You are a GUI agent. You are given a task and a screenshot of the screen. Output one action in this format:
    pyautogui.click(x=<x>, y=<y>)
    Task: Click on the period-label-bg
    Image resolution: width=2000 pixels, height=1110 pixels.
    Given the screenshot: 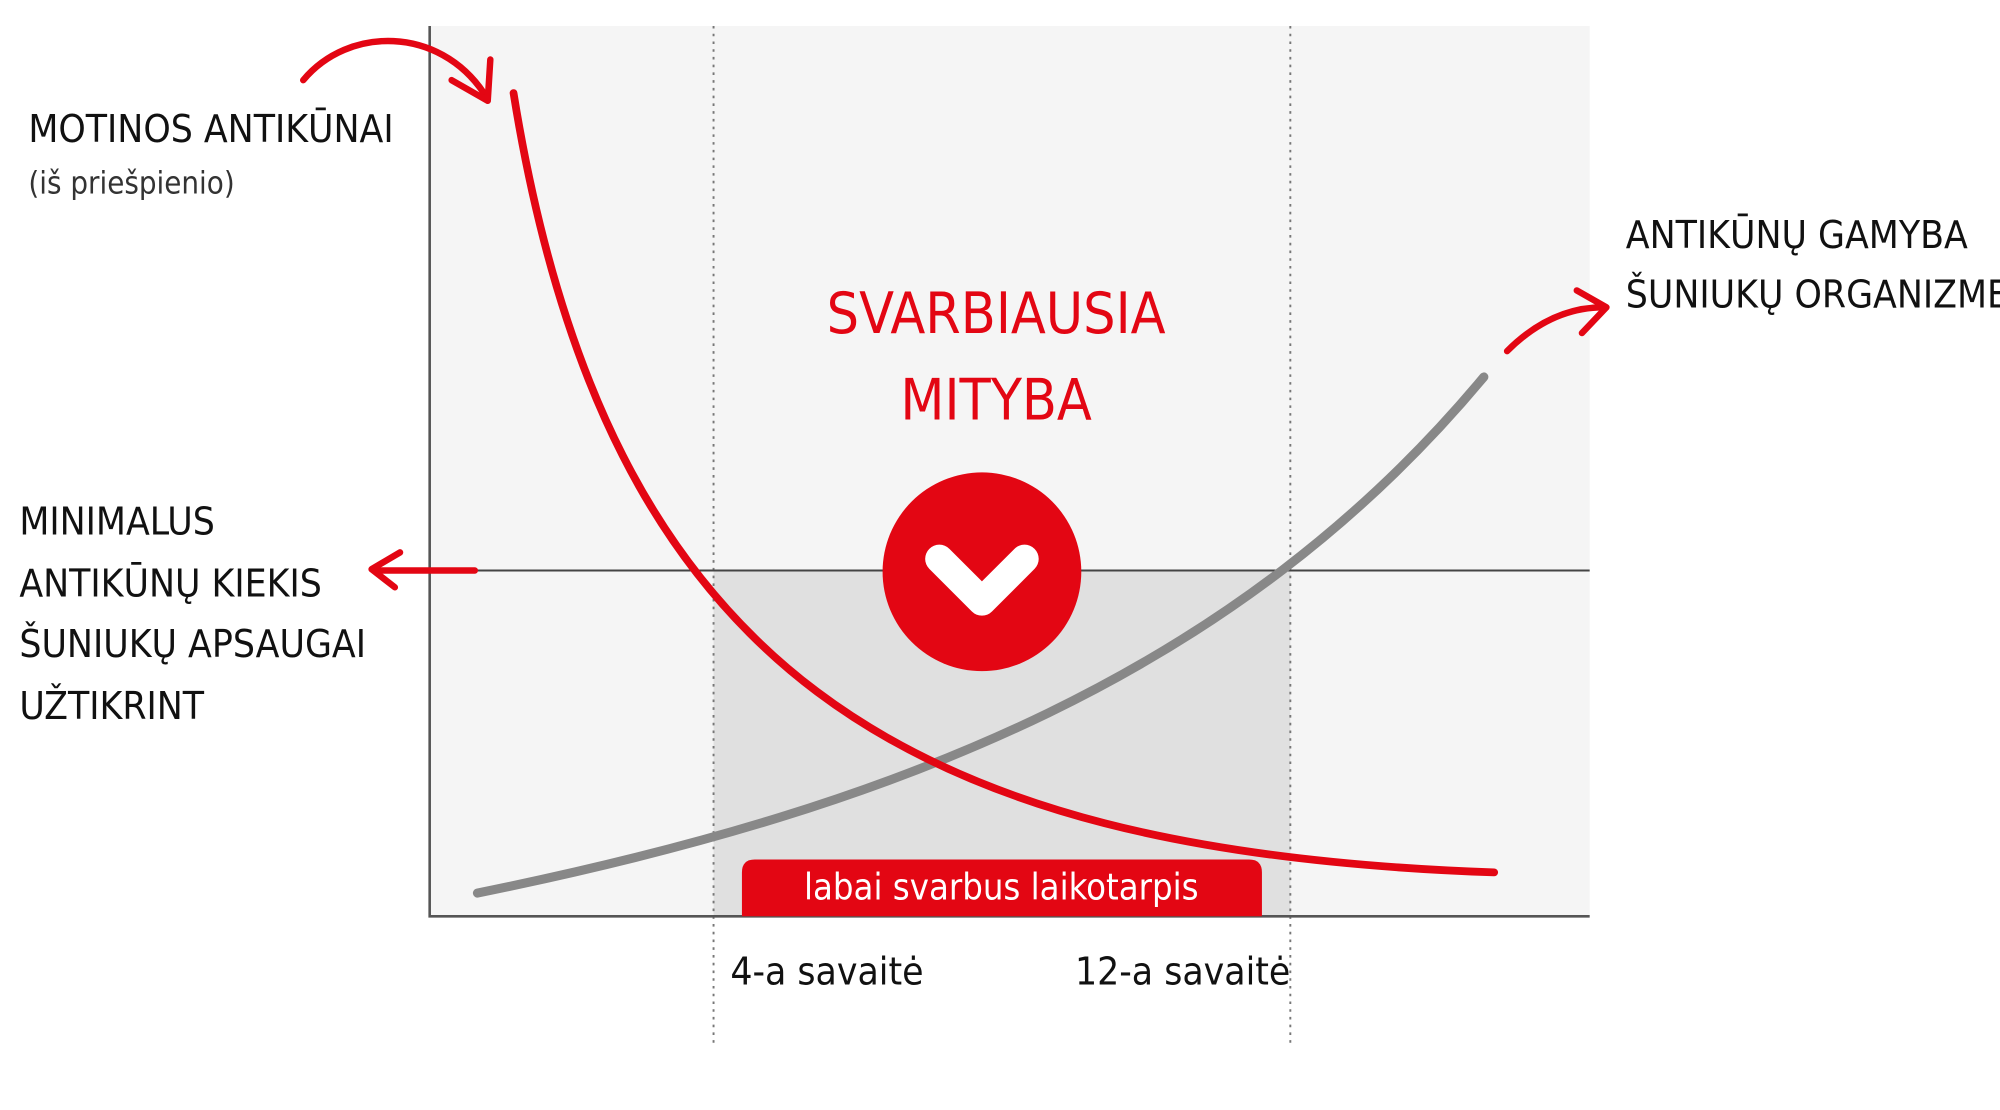 What is the action you would take?
    pyautogui.click(x=1001, y=888)
    